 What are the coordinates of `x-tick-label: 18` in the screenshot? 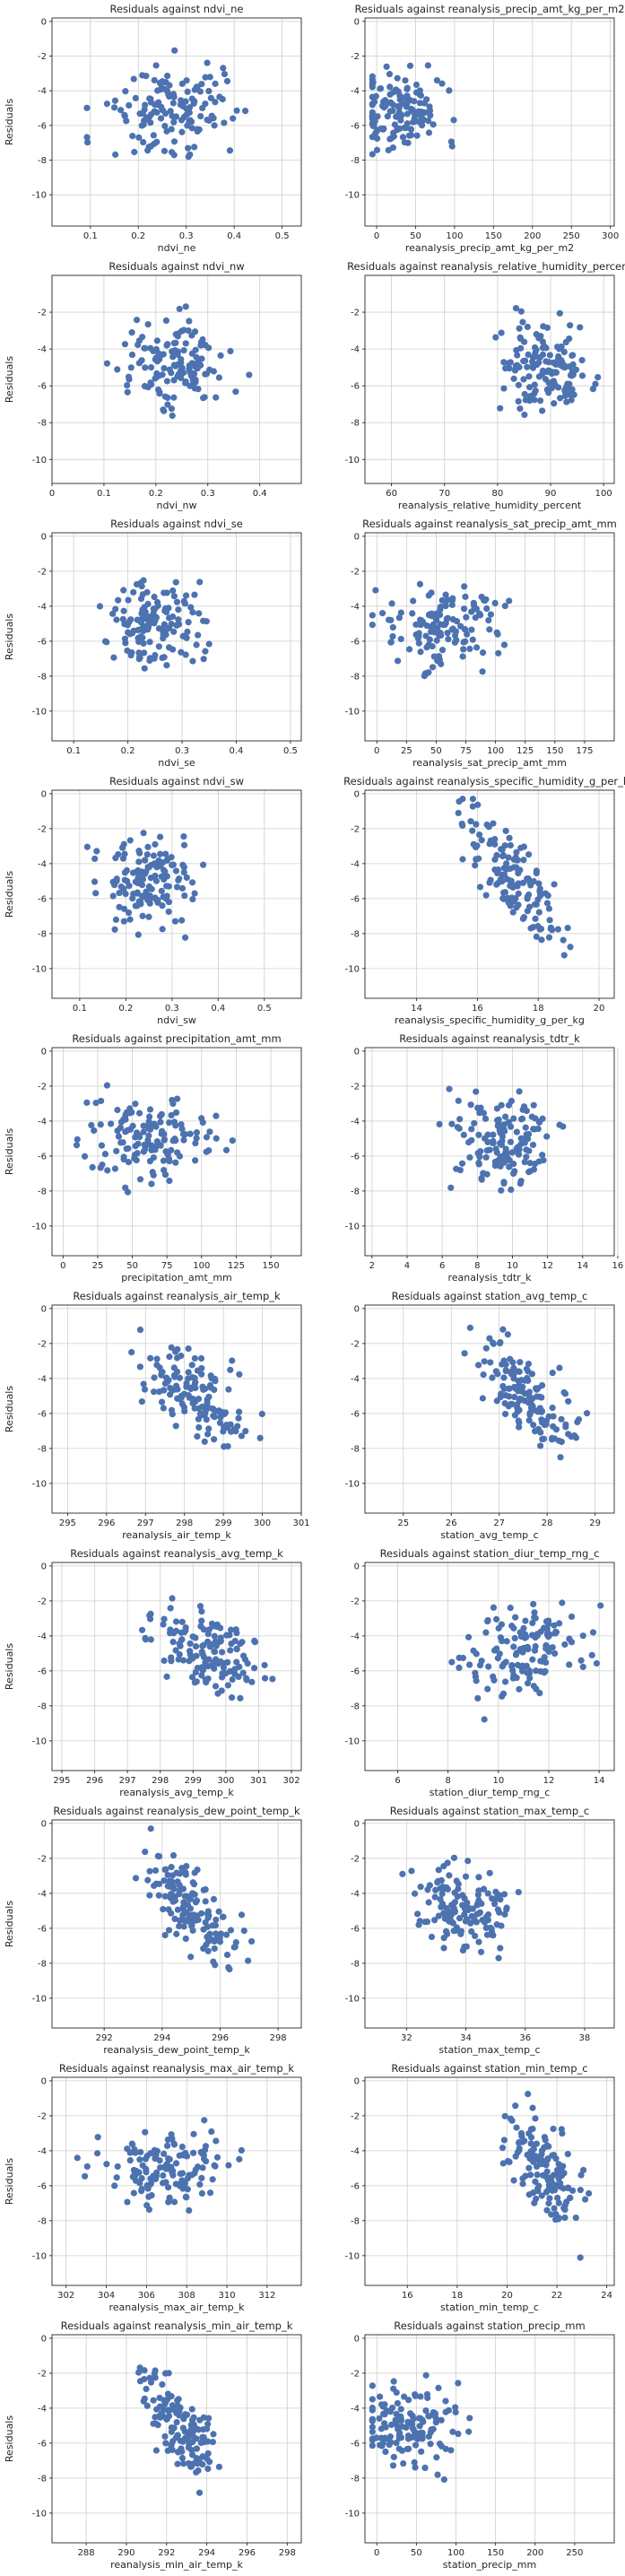 It's located at (457, 2296).